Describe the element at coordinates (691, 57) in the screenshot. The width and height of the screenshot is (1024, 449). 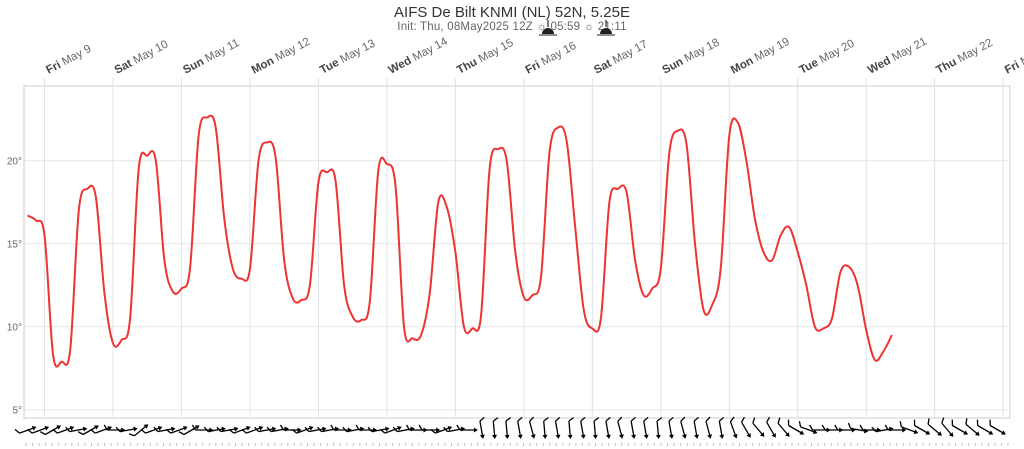
I see `x-tick-label: Sun May 18` at that location.